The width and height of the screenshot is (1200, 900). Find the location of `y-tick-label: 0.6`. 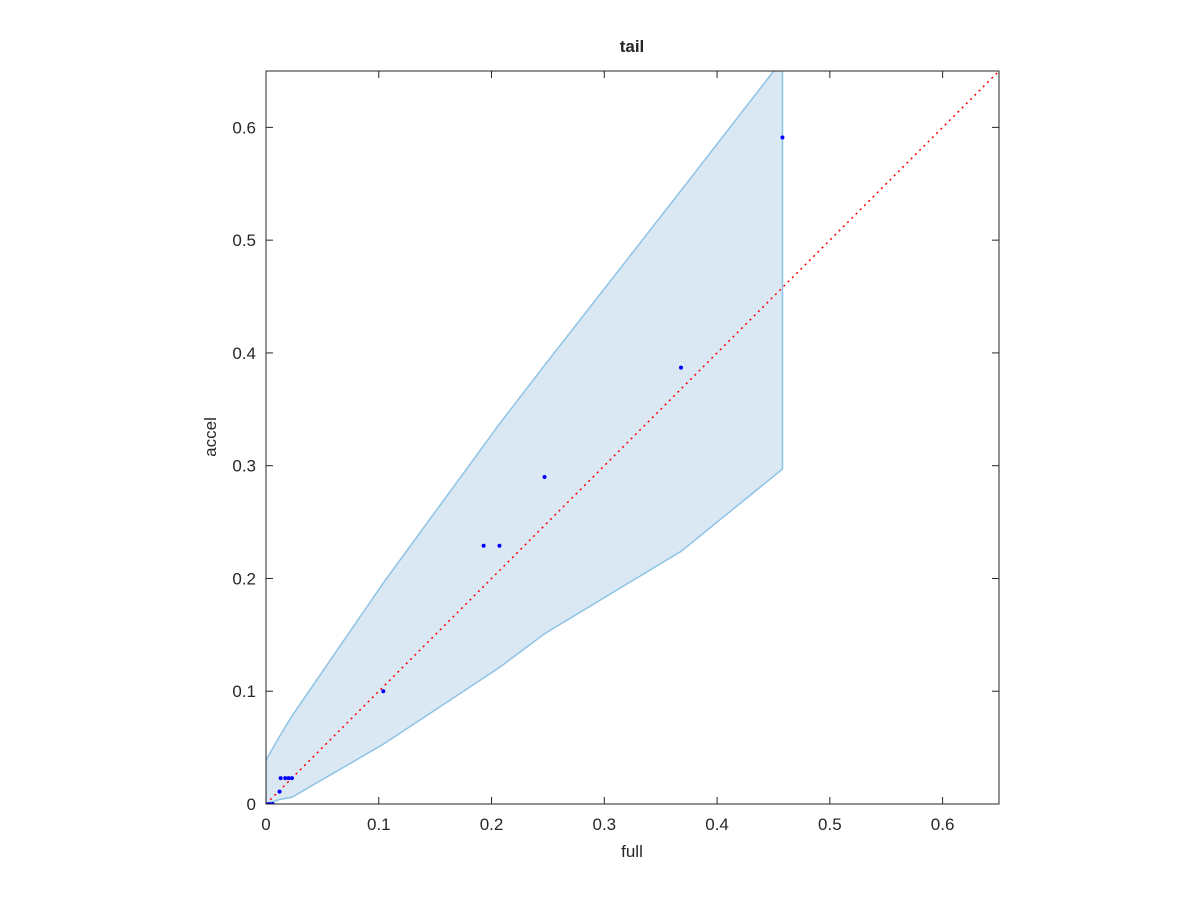

y-tick-label: 0.6 is located at coordinates (244, 127).